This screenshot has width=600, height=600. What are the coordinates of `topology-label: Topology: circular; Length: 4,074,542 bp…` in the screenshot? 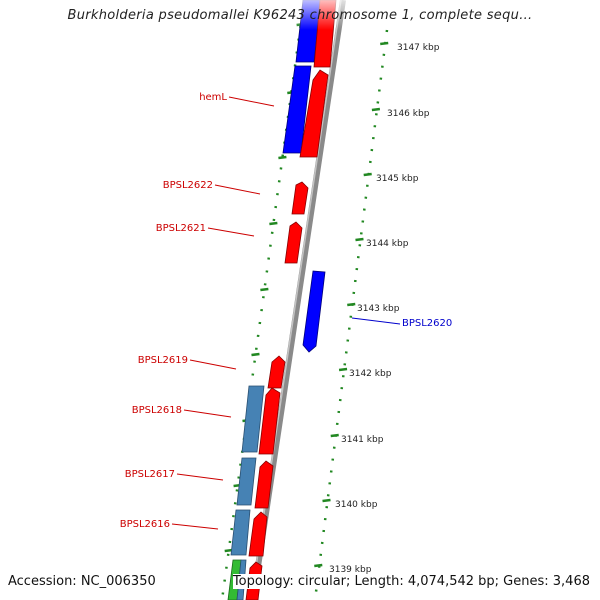 It's located at (411, 581).